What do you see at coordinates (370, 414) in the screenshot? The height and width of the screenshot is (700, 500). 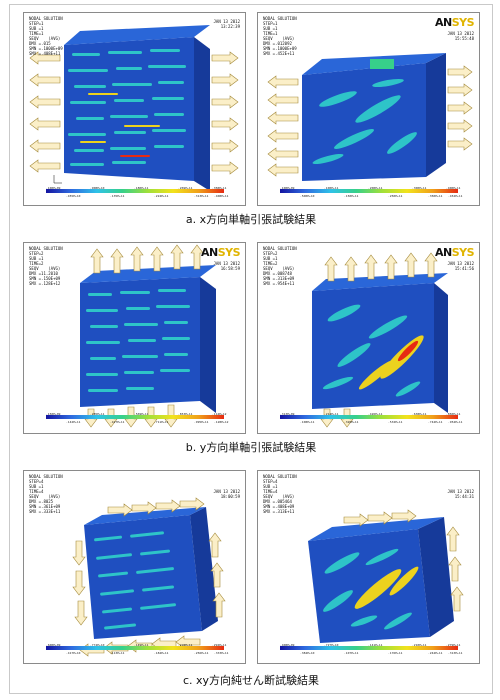 I see `legend-ticks-top: .313E+09.214E+11.426E+11.638E+11.850E+11` at bounding box center [370, 414].